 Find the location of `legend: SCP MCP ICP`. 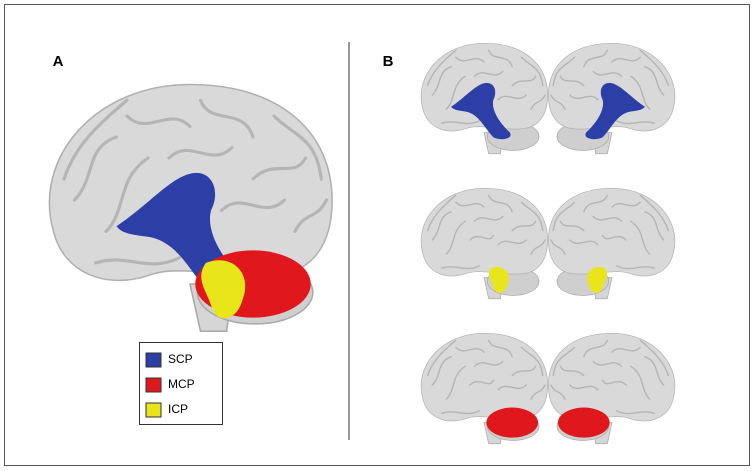

legend: SCP MCP ICP is located at coordinates (181, 383).